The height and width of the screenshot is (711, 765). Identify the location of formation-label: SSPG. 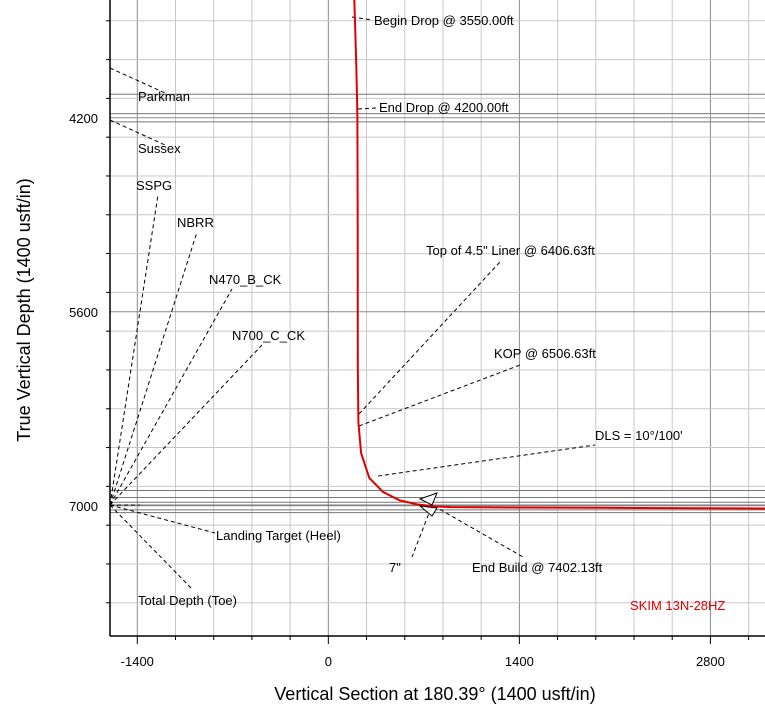
(154, 185).